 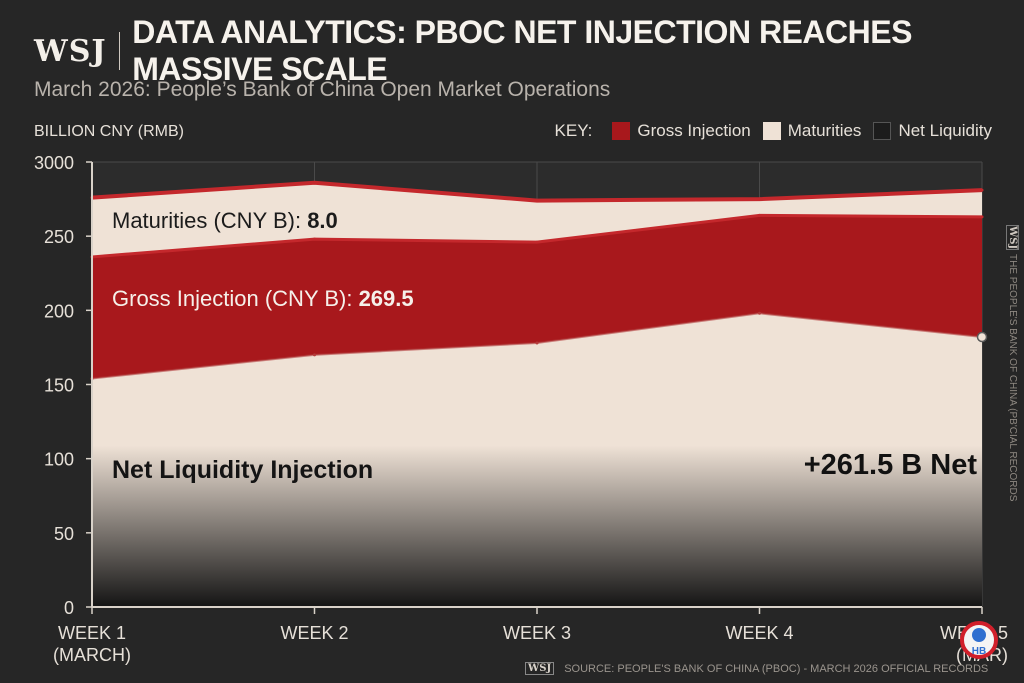 I want to click on legend-item-gross: Gross Injection, so click(x=681, y=131).